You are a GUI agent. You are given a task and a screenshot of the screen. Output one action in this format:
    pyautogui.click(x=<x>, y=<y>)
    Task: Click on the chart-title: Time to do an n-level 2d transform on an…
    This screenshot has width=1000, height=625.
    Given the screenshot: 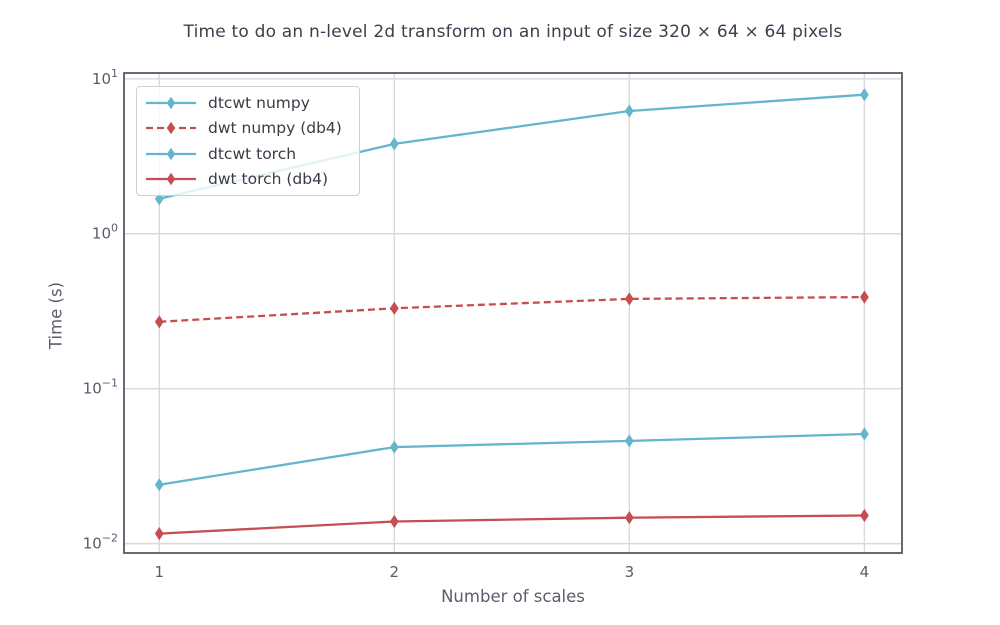 What is the action you would take?
    pyautogui.click(x=513, y=32)
    